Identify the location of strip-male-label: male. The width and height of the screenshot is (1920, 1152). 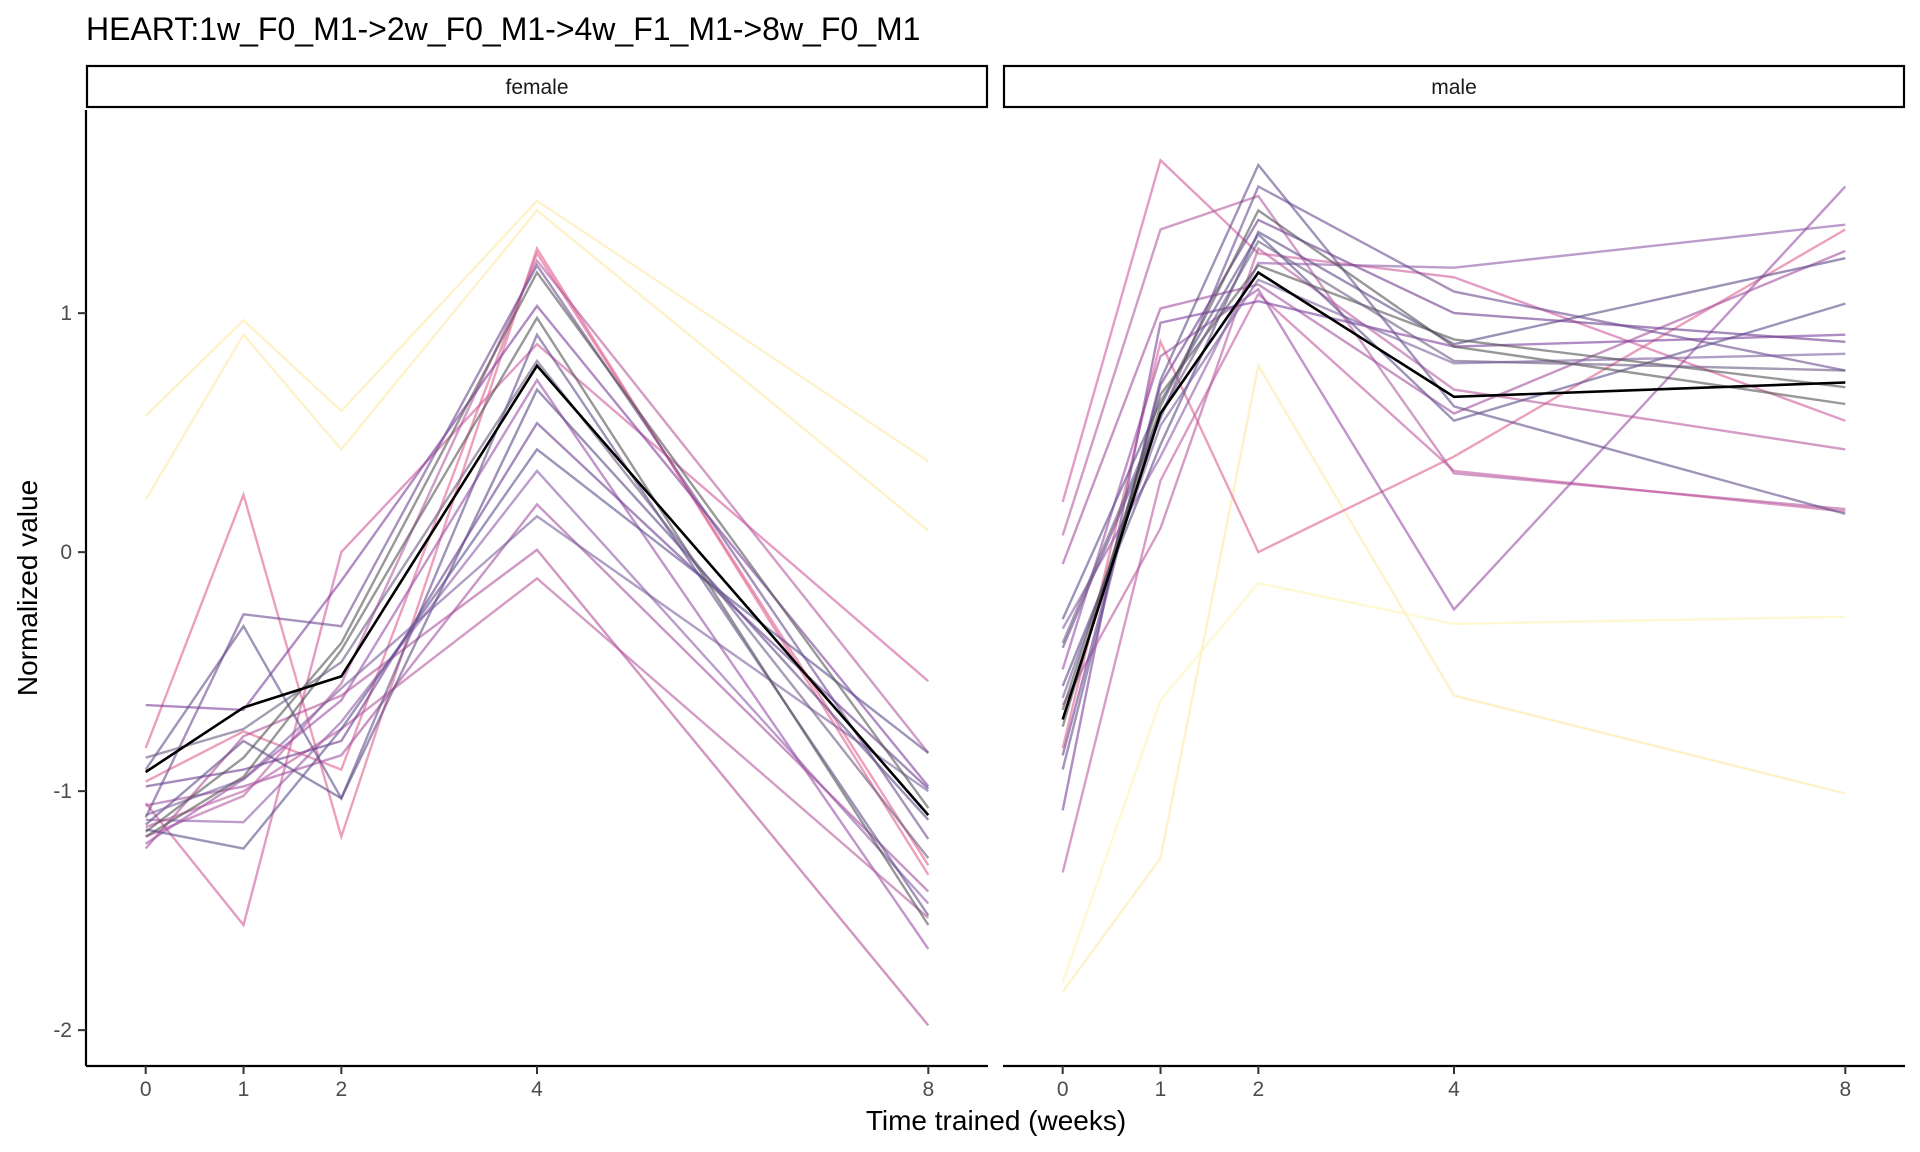
(1454, 87).